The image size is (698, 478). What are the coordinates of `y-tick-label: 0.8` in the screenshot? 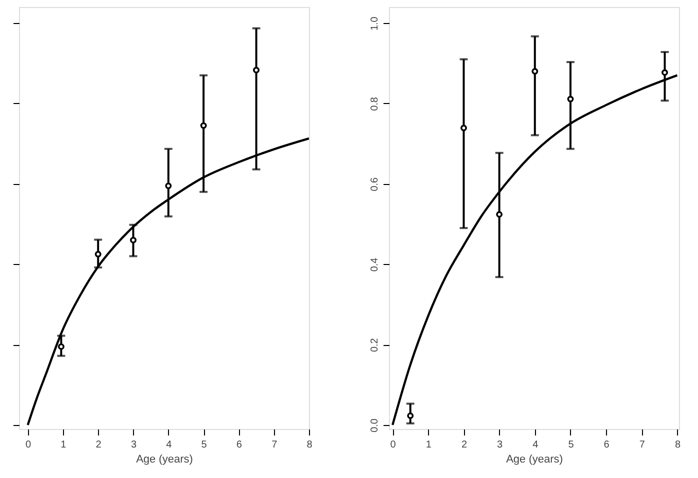 It's located at (375, 103).